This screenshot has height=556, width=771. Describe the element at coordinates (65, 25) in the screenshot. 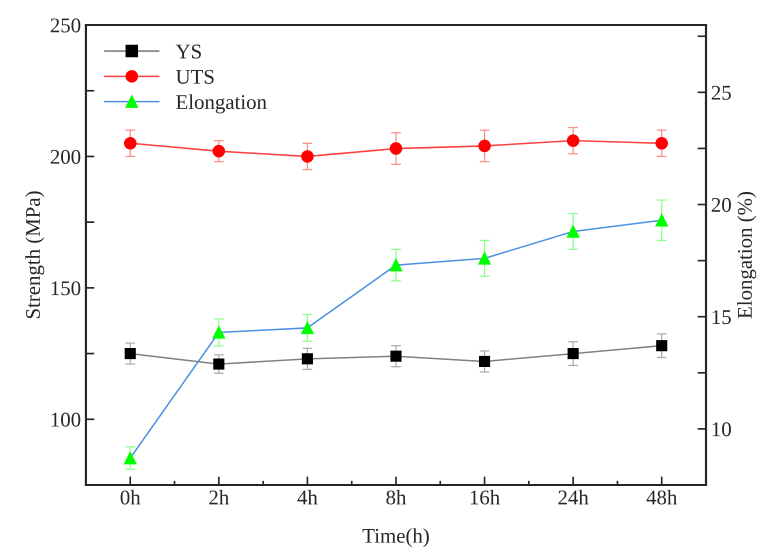

I see `y-tick-label: 250` at that location.